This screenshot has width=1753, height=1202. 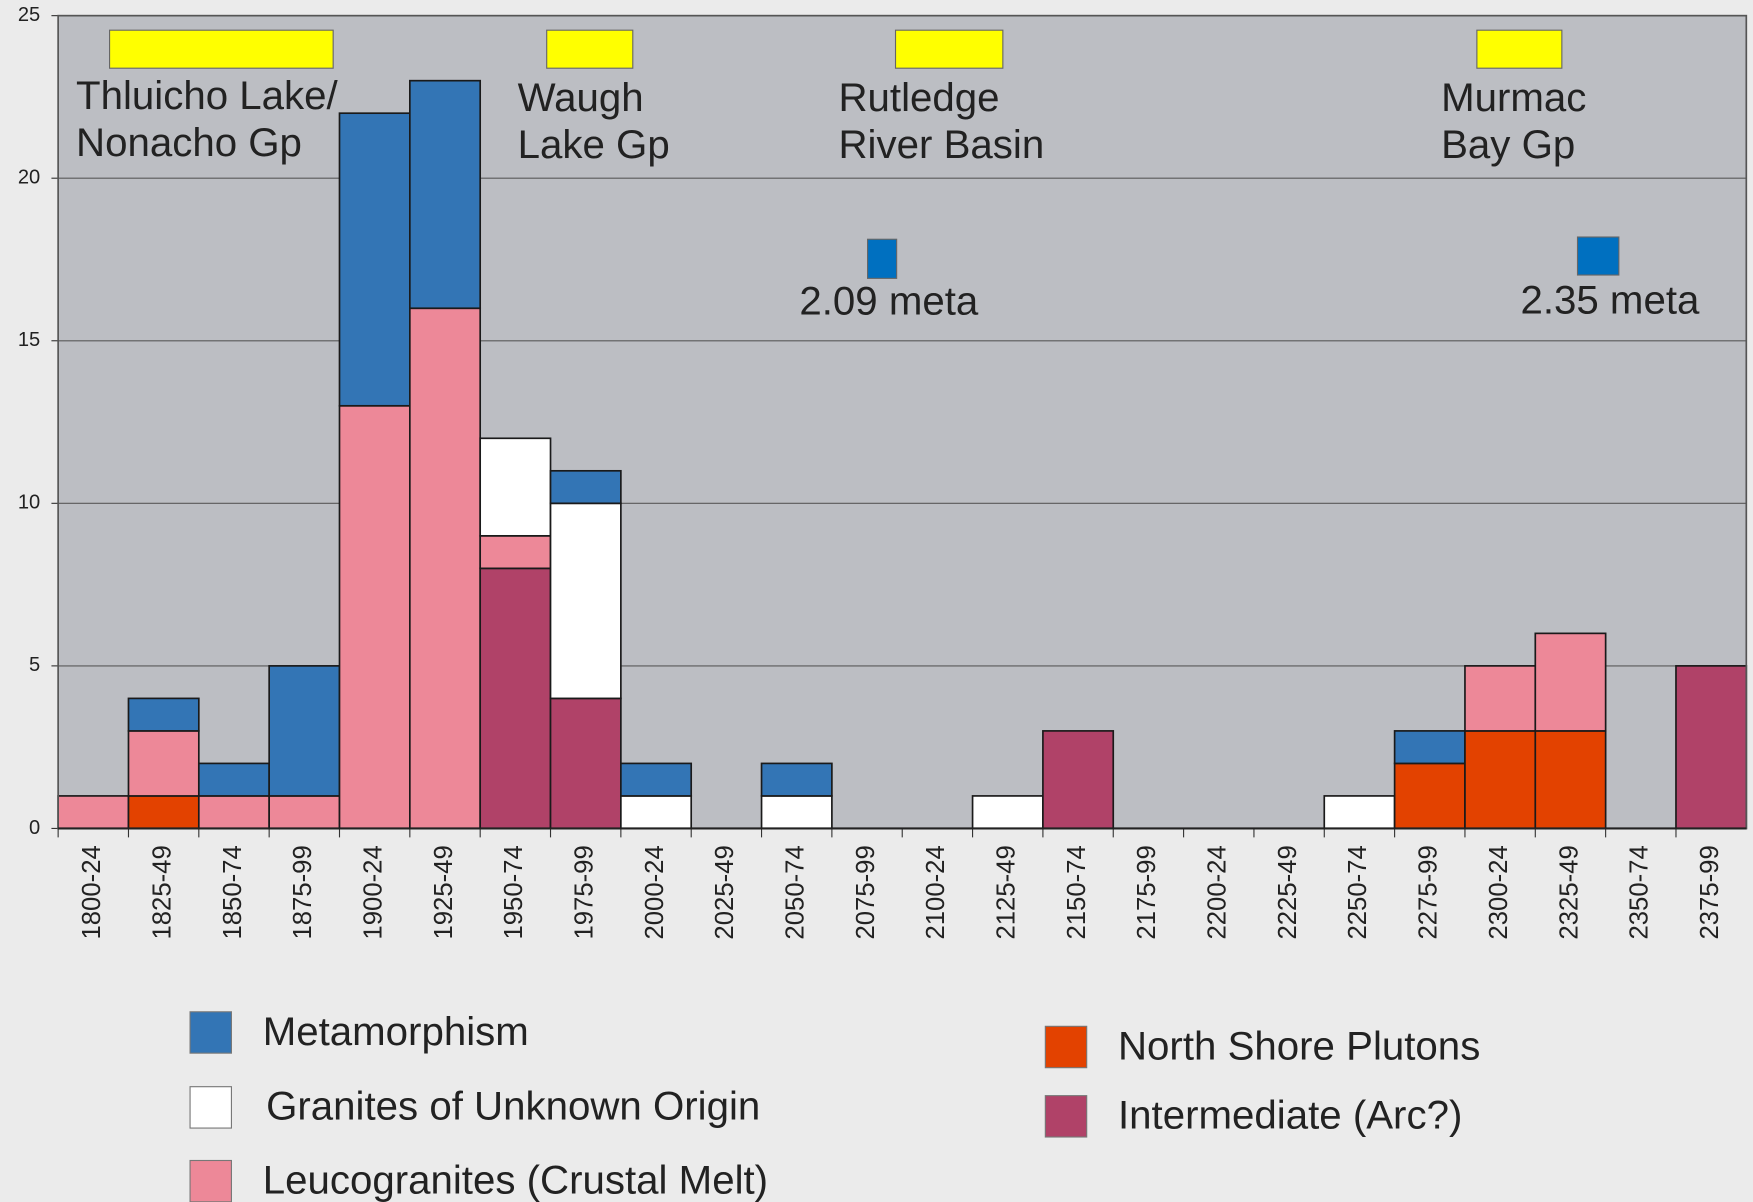 I want to click on y-tick-label: 0, so click(x=34, y=828).